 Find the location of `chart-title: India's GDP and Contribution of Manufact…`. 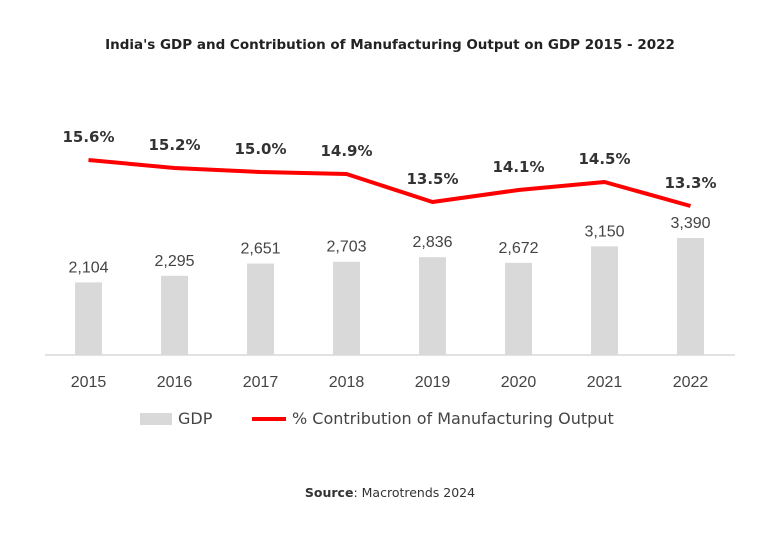

chart-title: India's GDP and Contribution of Manufact… is located at coordinates (390, 45).